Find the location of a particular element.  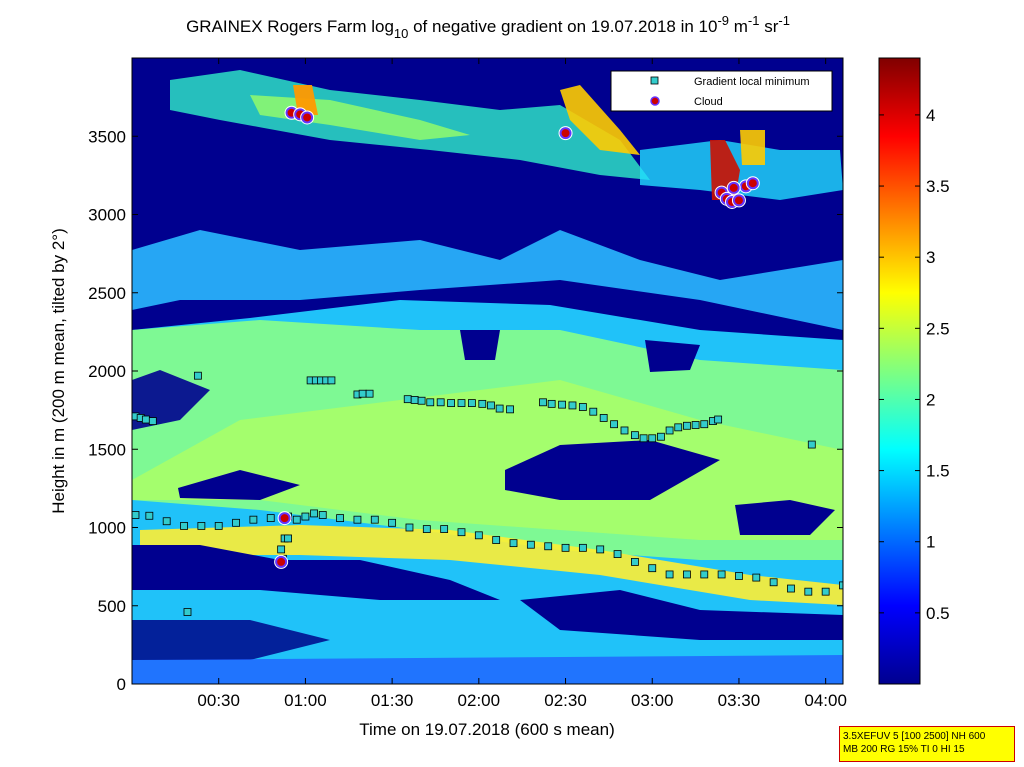

x-tick-label: 03:00 is located at coordinates (652, 700).